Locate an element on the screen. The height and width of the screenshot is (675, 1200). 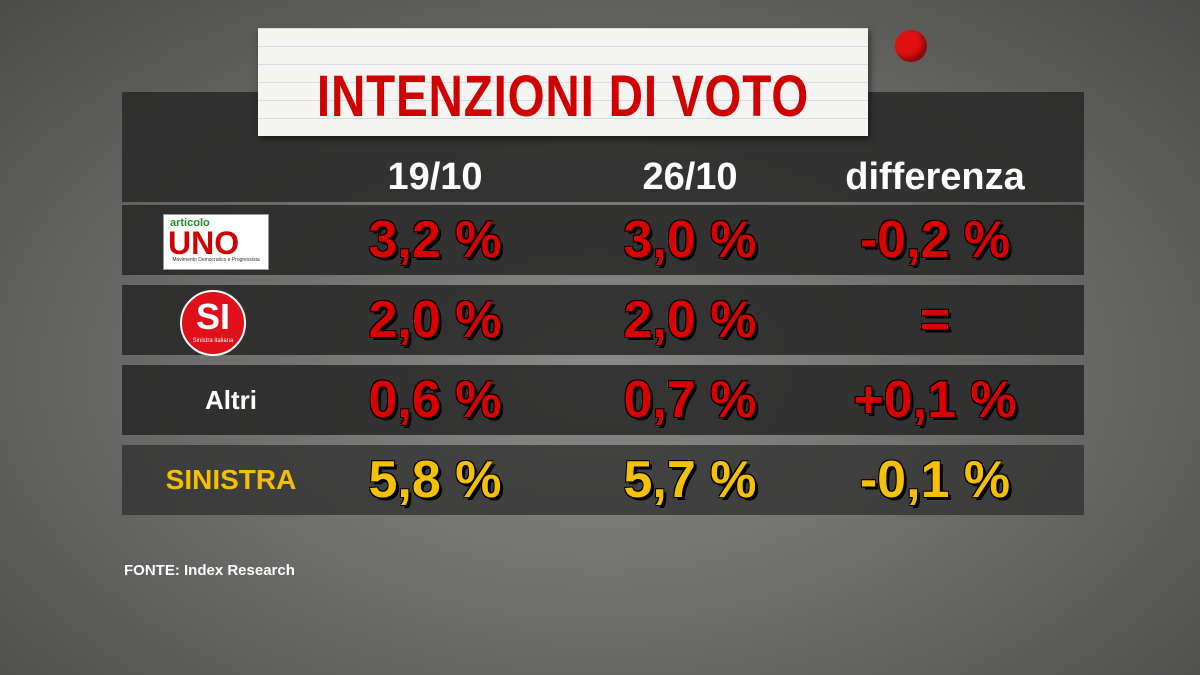
cell-value: -0,2 % is located at coordinates (935, 240).